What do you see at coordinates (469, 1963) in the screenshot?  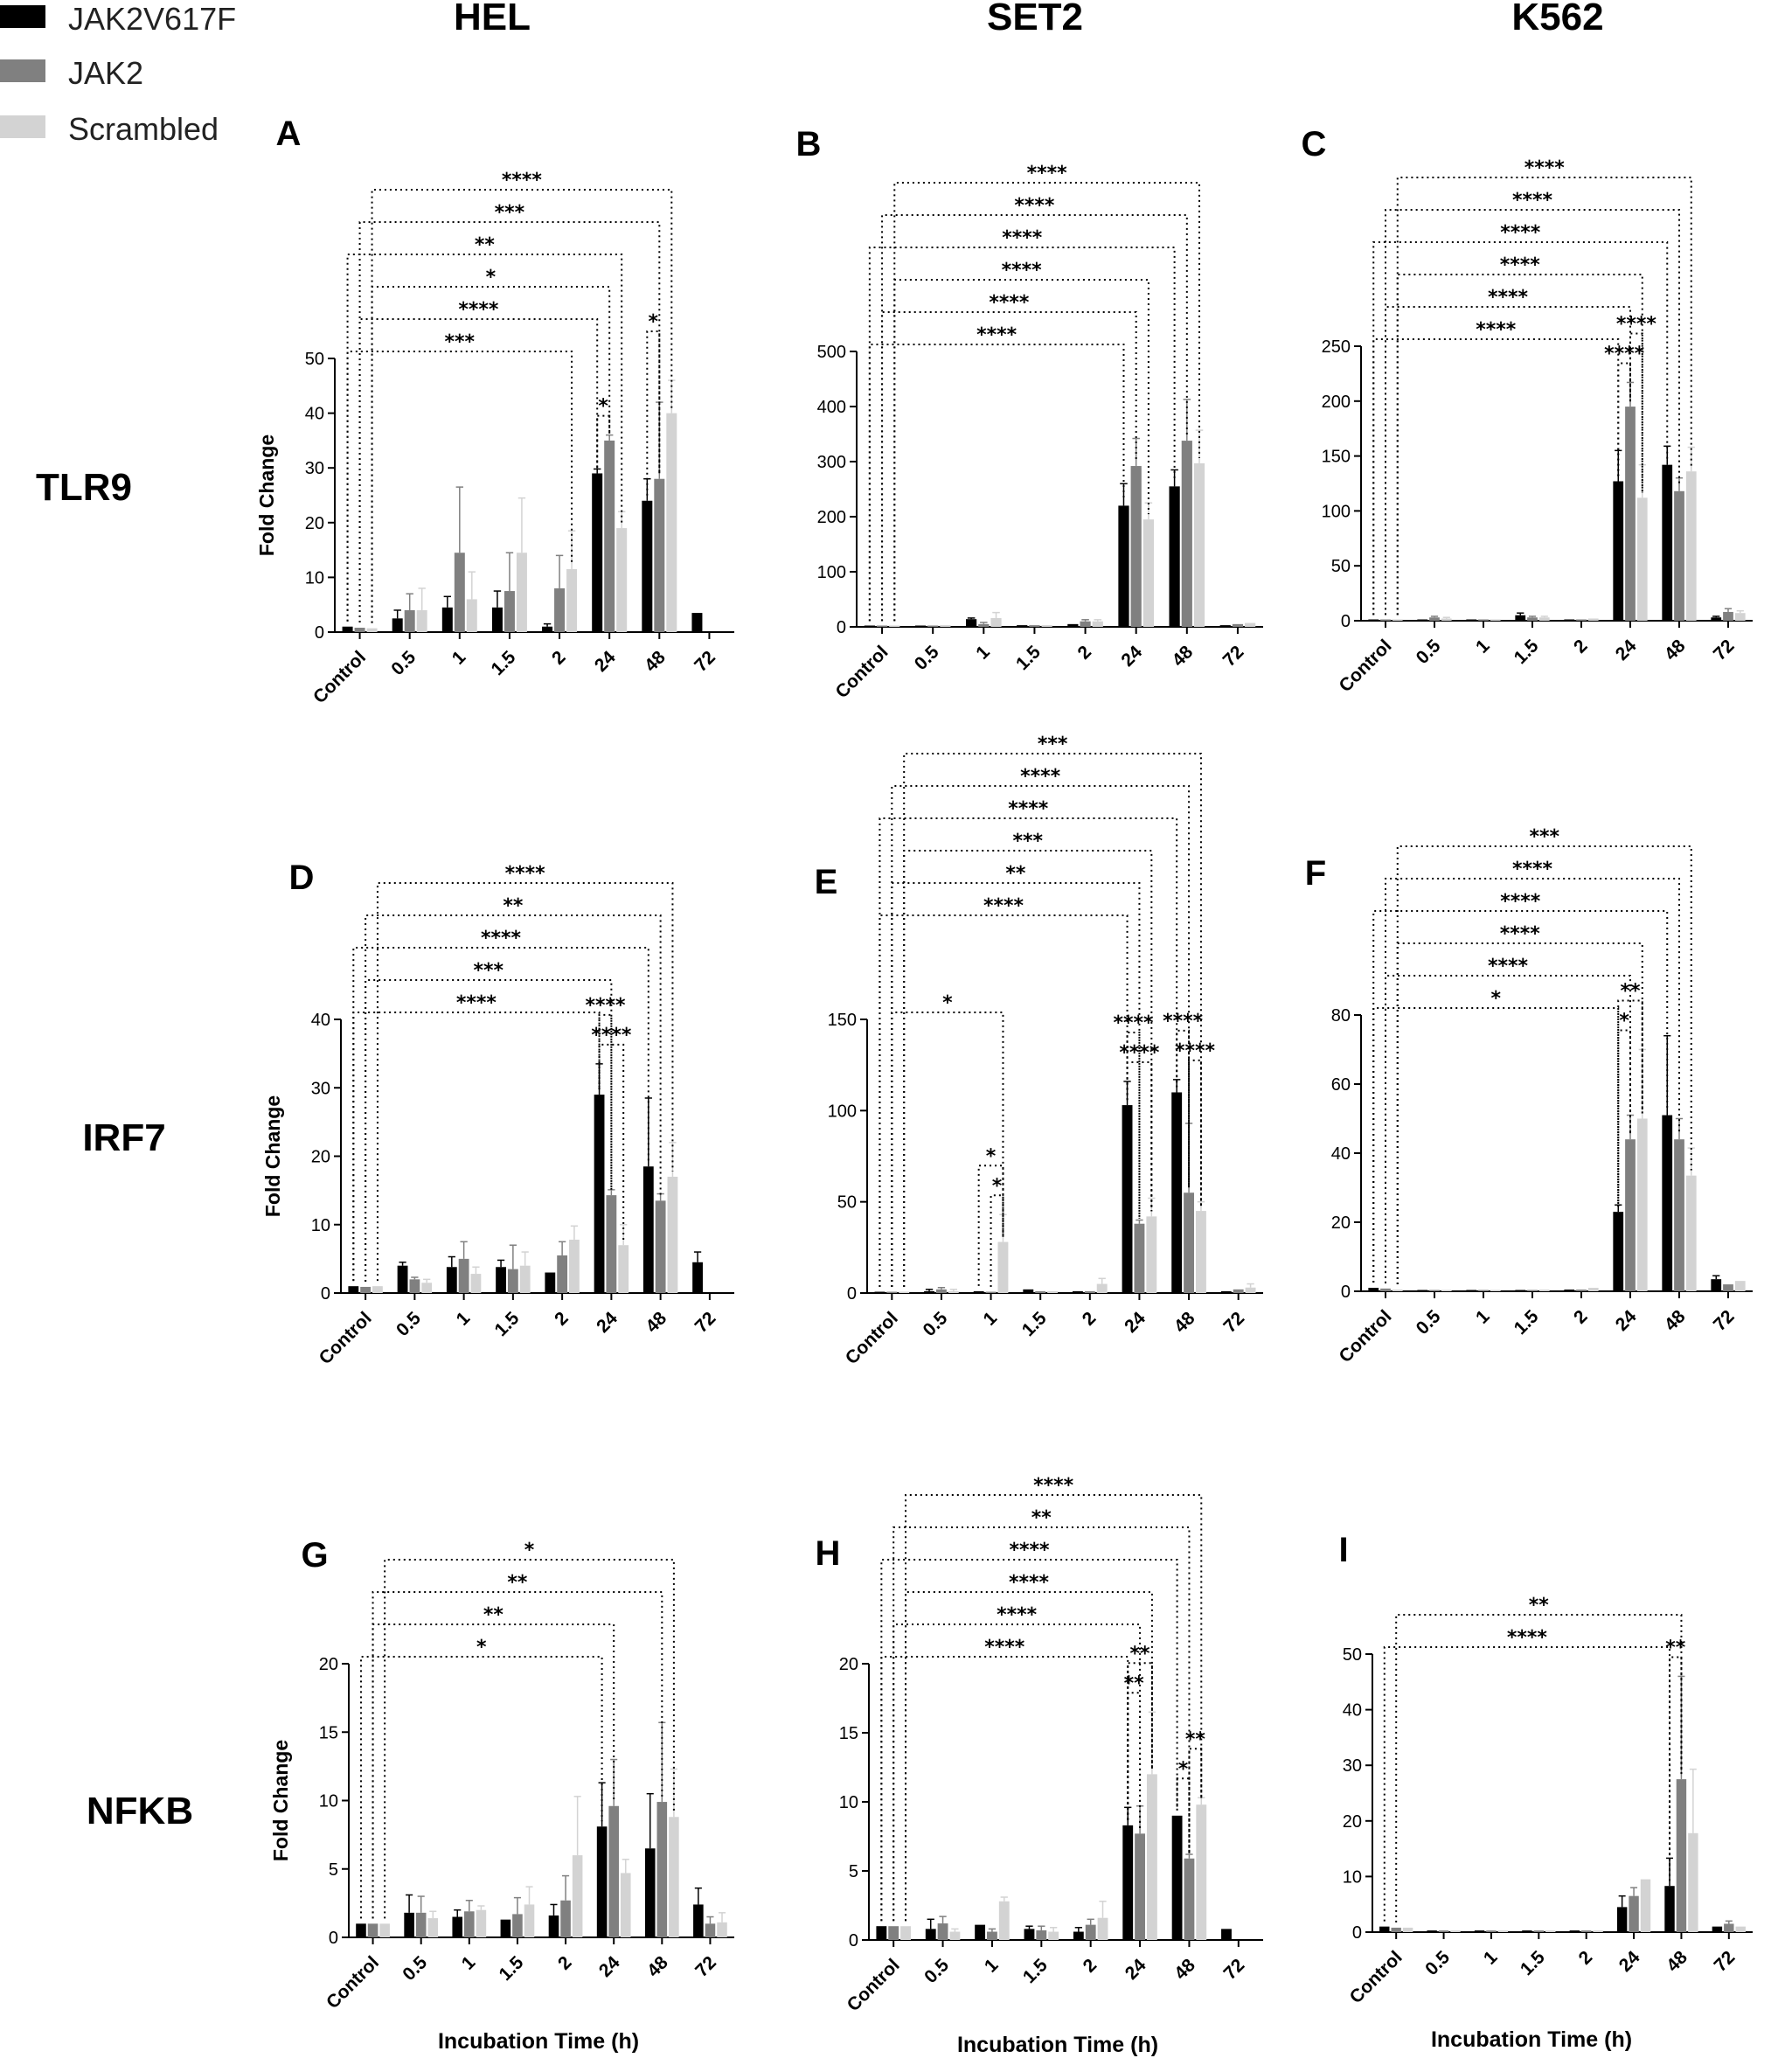 I see `x-tick-label-g: 1` at bounding box center [469, 1963].